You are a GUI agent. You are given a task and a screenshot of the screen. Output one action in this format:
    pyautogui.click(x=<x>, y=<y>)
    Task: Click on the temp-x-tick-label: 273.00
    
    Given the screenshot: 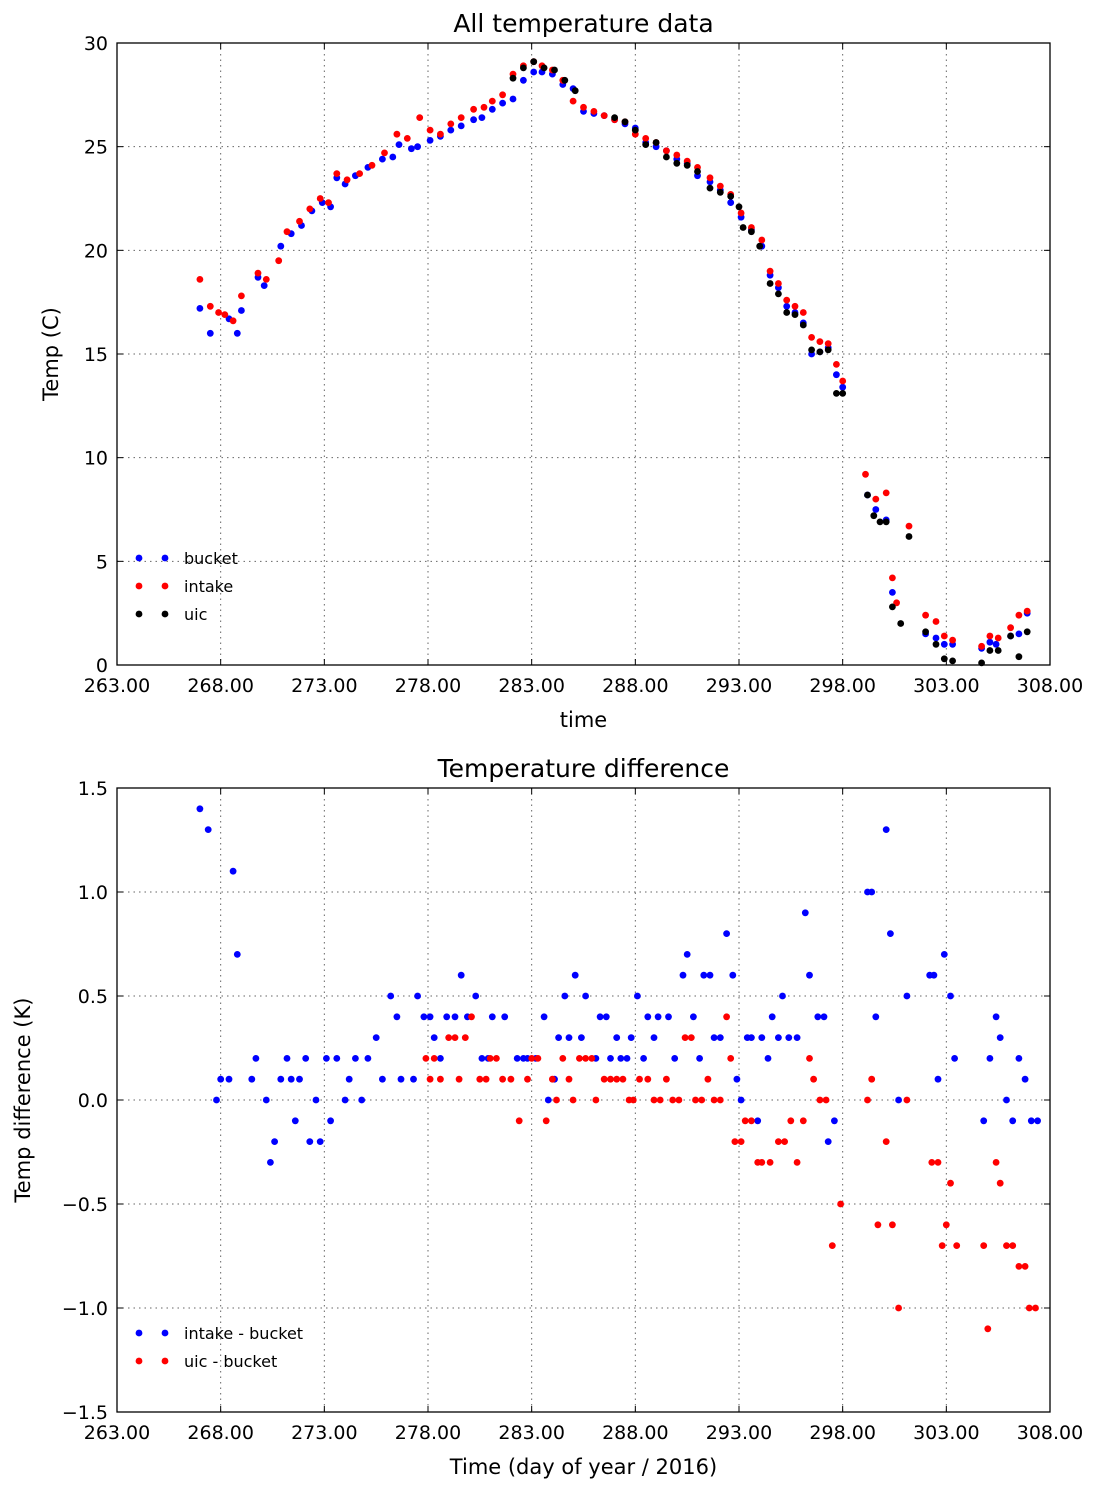 What is the action you would take?
    pyautogui.click(x=324, y=686)
    